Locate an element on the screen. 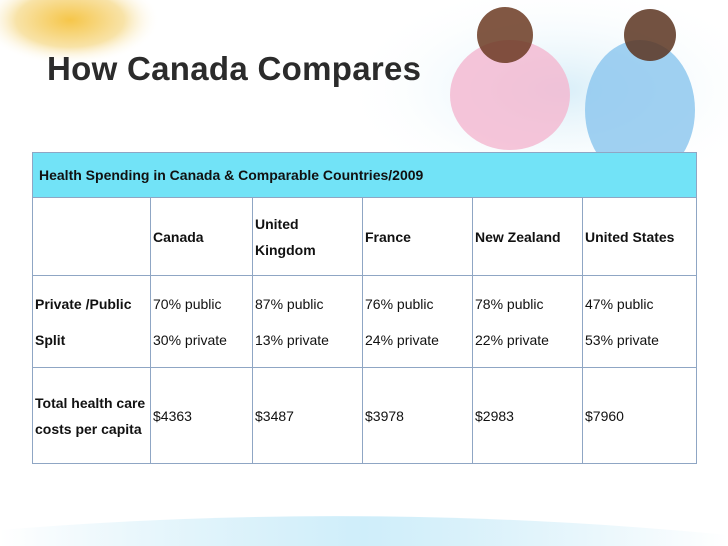 The width and height of the screenshot is (728, 546). column-header: Canada is located at coordinates (201, 236).